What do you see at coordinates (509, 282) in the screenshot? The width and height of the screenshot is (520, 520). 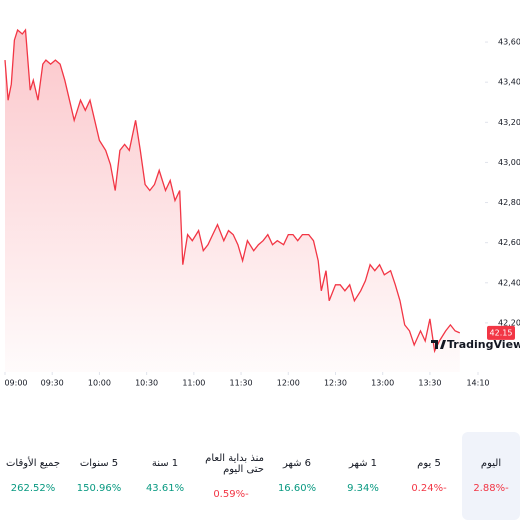 I see `y-tick-label: 42,40` at bounding box center [509, 282].